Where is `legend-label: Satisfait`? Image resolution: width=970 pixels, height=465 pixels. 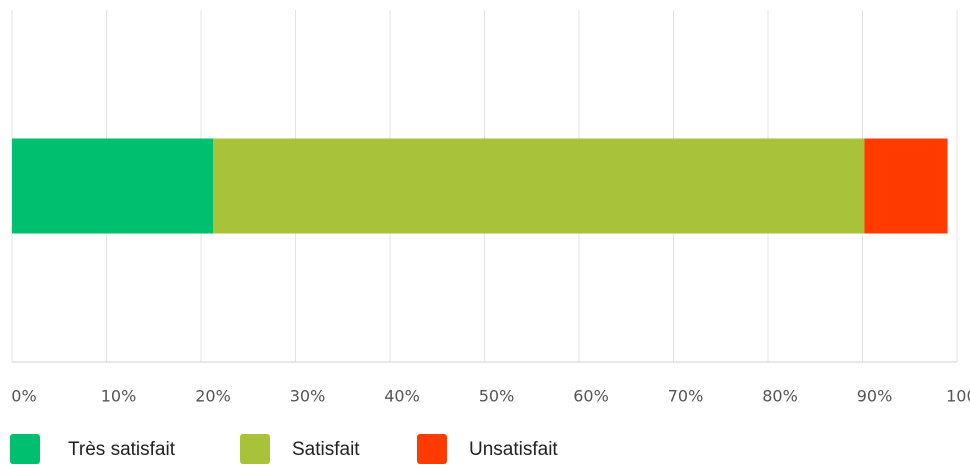
legend-label: Satisfait is located at coordinates (326, 449).